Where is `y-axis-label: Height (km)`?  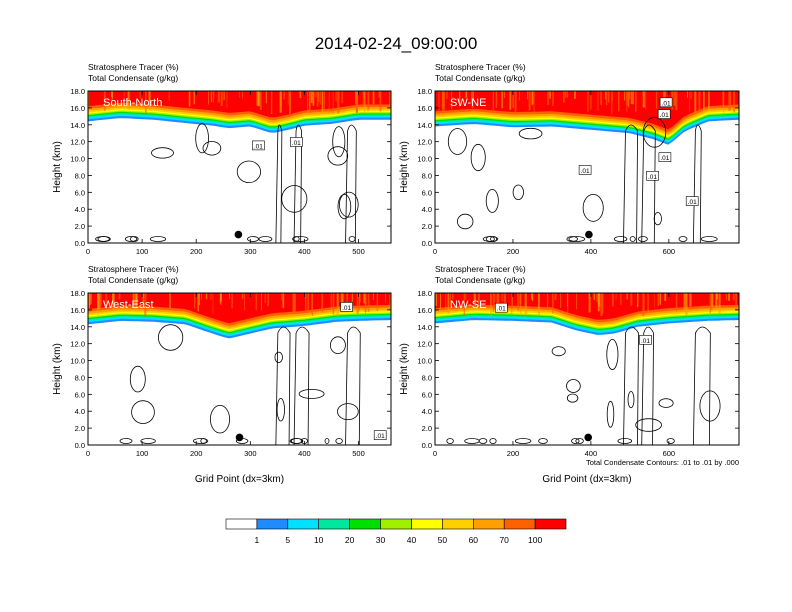 y-axis-label: Height (km) is located at coordinates (404, 167).